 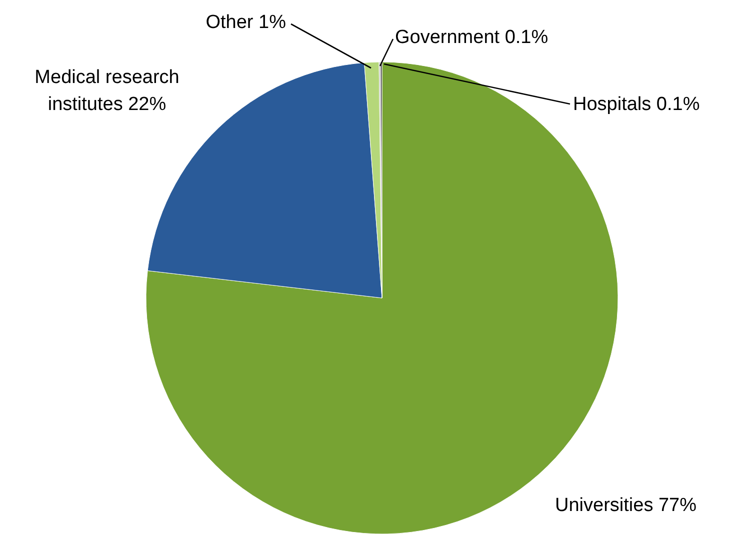 I want to click on slice-label: Universities 77%, so click(x=626, y=505).